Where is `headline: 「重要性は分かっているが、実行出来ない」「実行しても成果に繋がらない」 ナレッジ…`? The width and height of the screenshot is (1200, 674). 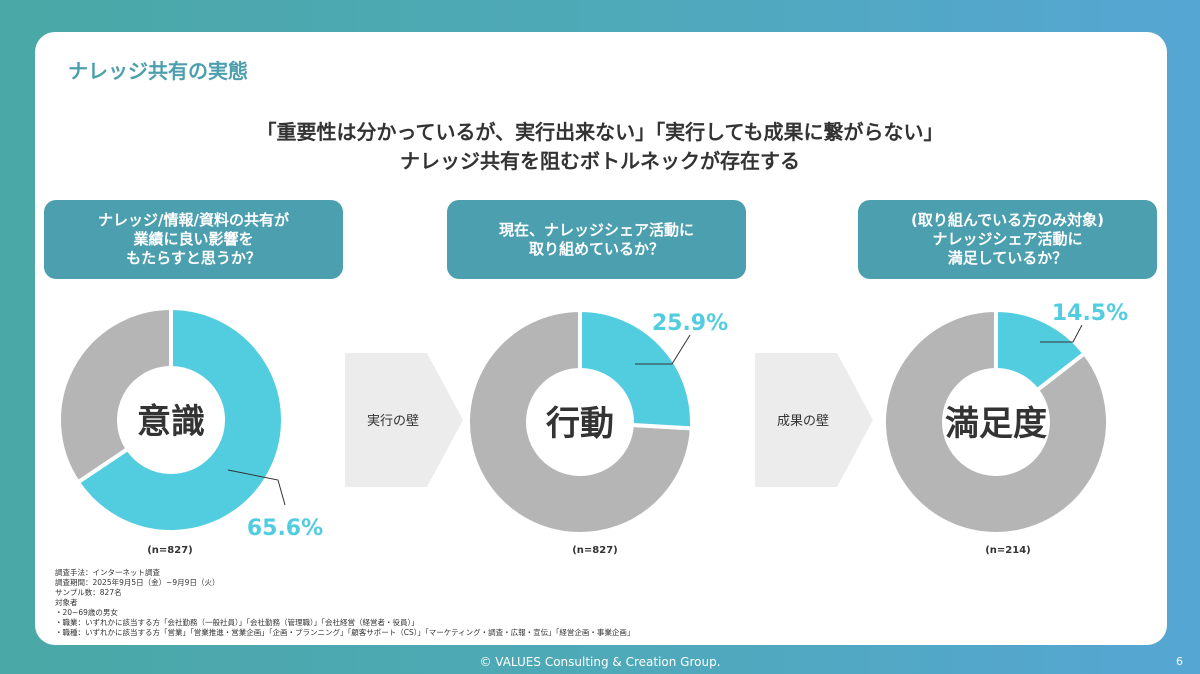 headline: 「重要性は分かっているが、実行出来ない」「実行しても成果に繋がらない」 ナレッジ… is located at coordinates (600, 147).